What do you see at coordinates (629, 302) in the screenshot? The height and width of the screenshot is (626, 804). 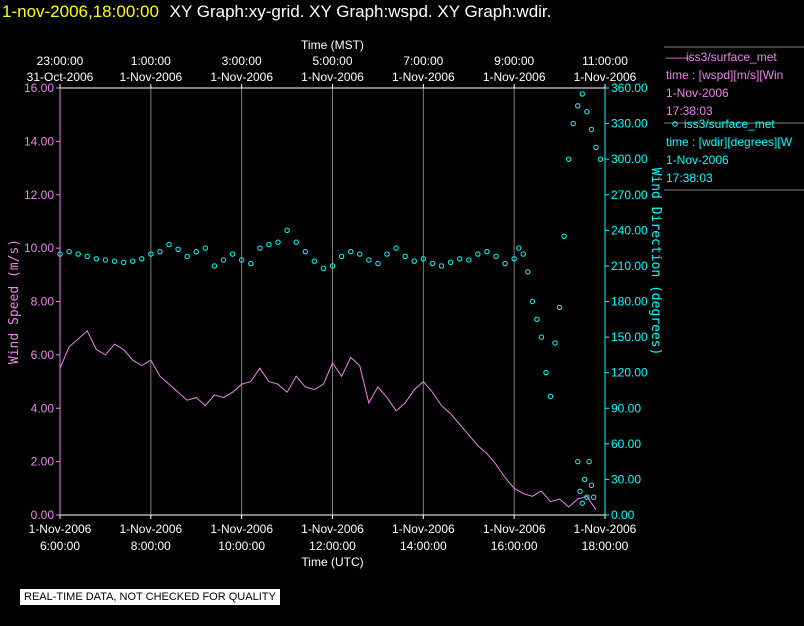 I see `right-tick-label: 180.00` at bounding box center [629, 302].